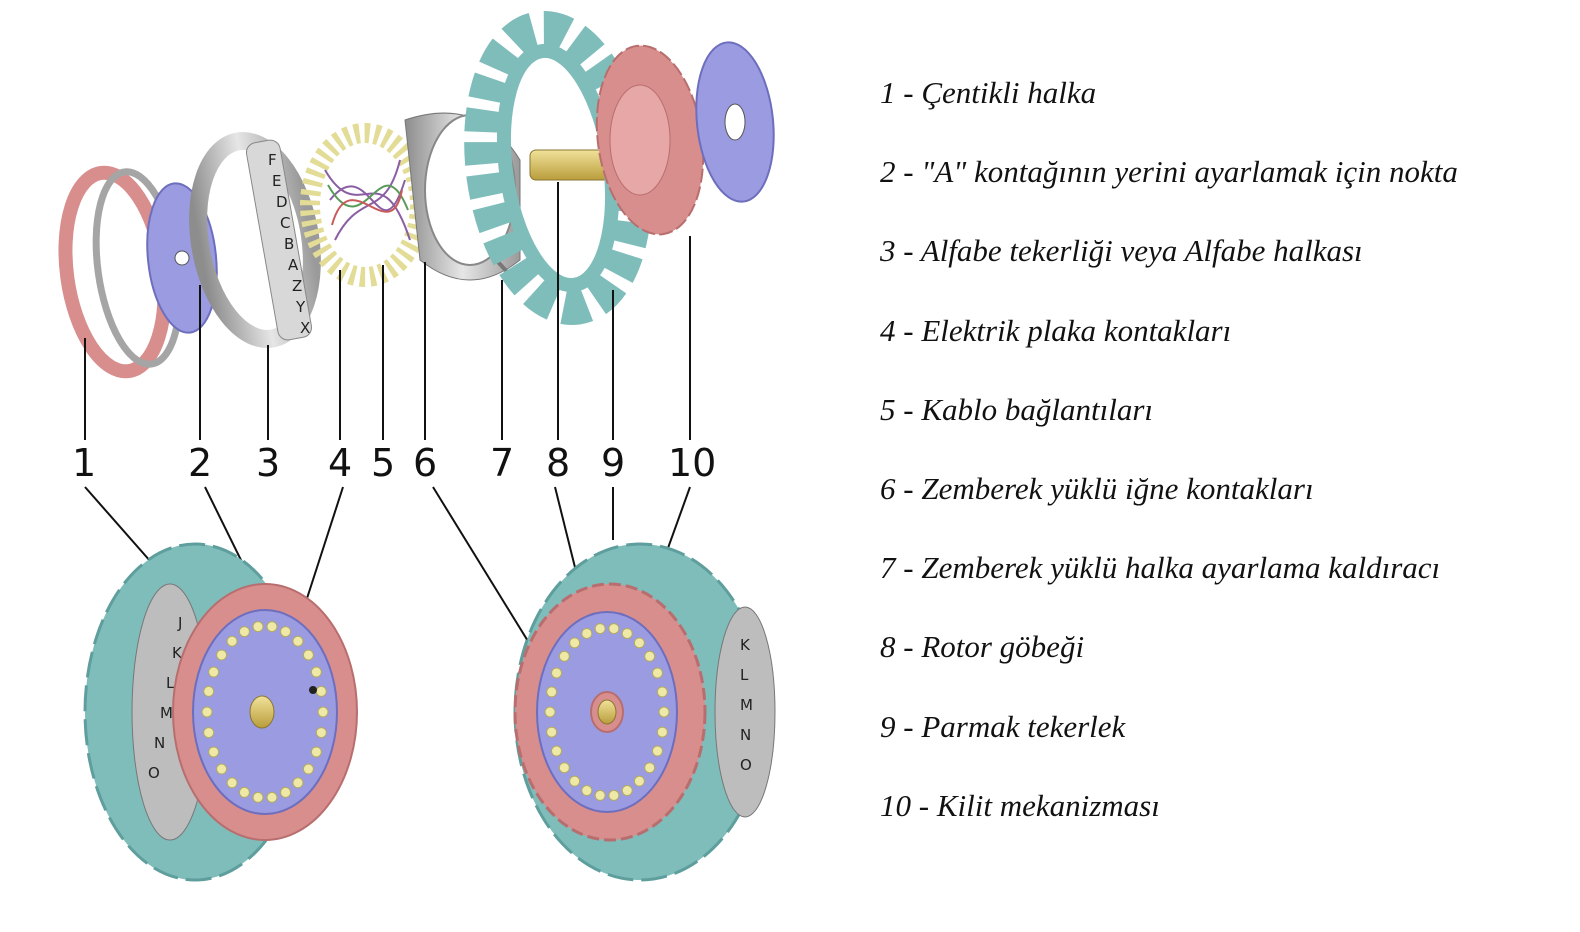 Image resolution: width=1580 pixels, height=932 pixels. I want to click on rotor-hub-part, so click(570, 165).